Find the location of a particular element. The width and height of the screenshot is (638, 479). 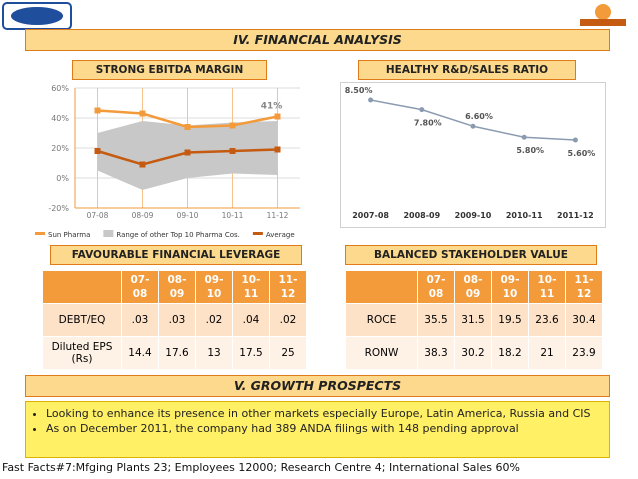

x-tick-label: 2009-10 is located at coordinates (473, 215).